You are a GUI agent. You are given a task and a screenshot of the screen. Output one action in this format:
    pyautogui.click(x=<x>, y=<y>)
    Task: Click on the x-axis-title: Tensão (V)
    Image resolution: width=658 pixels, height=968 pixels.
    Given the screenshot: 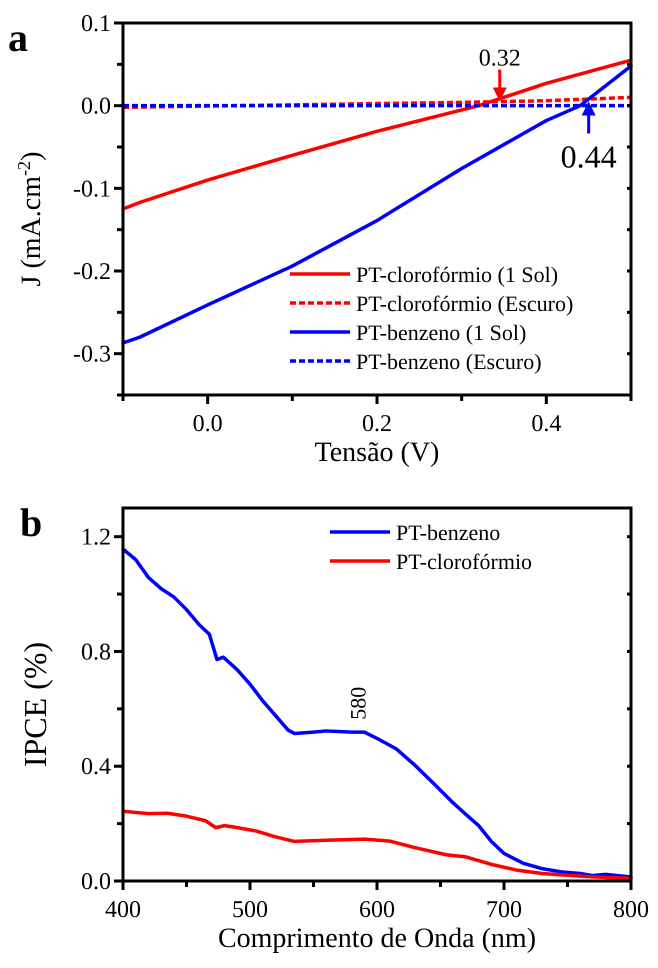 What is the action you would take?
    pyautogui.click(x=377, y=452)
    